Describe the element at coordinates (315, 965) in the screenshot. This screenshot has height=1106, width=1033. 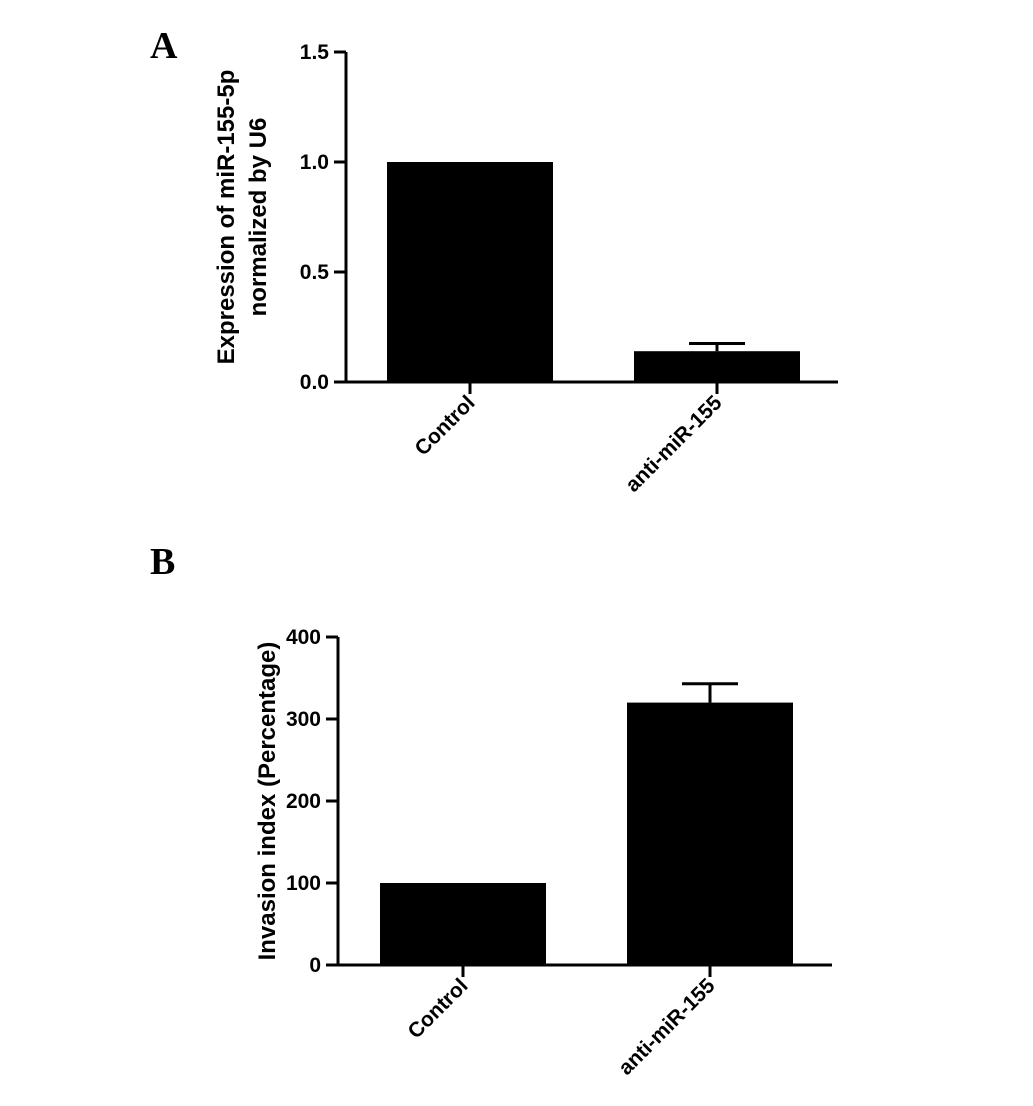
I see `panel-b-y-tick-label: 0` at that location.